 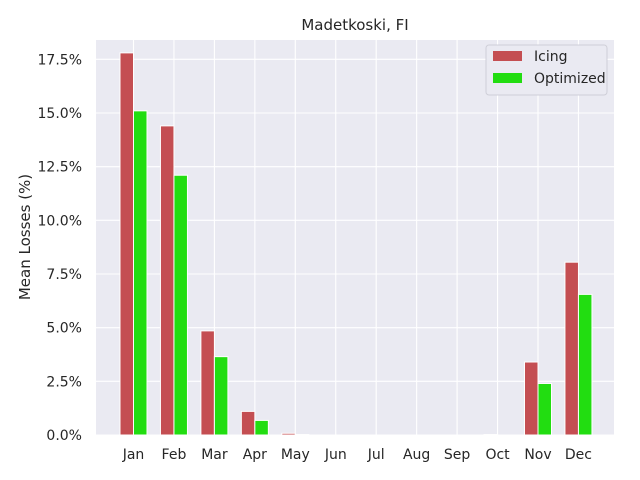 What do you see at coordinates (64, 436) in the screenshot?
I see `y-tick-label: 0.0%` at bounding box center [64, 436].